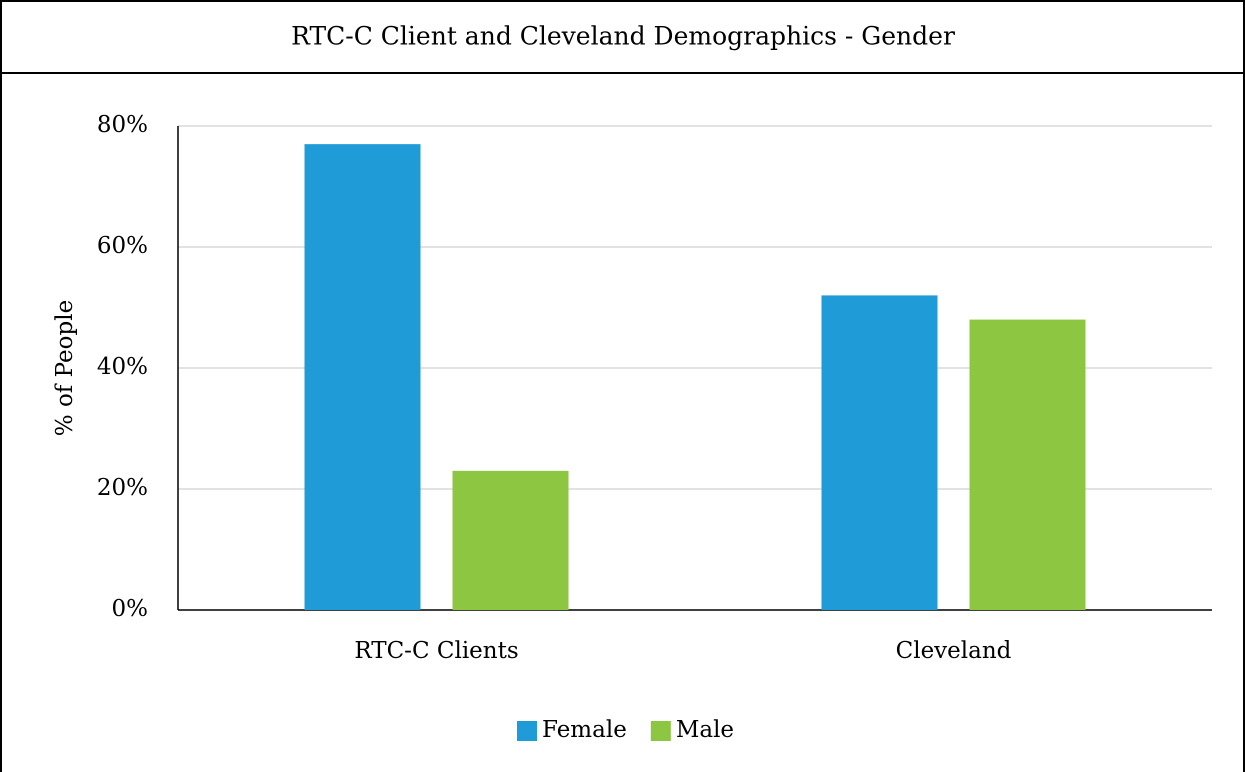  What do you see at coordinates (584, 730) in the screenshot?
I see `legend-label: Female` at bounding box center [584, 730].